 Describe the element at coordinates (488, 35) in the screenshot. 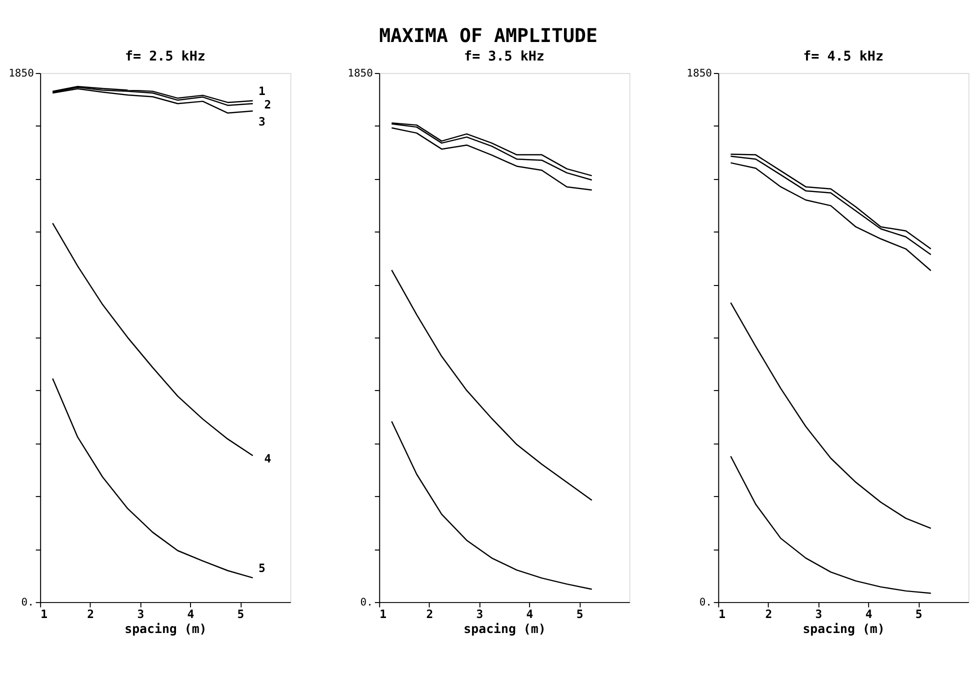

I see `text: MAXIMA OF AMPLITUDE` at that location.